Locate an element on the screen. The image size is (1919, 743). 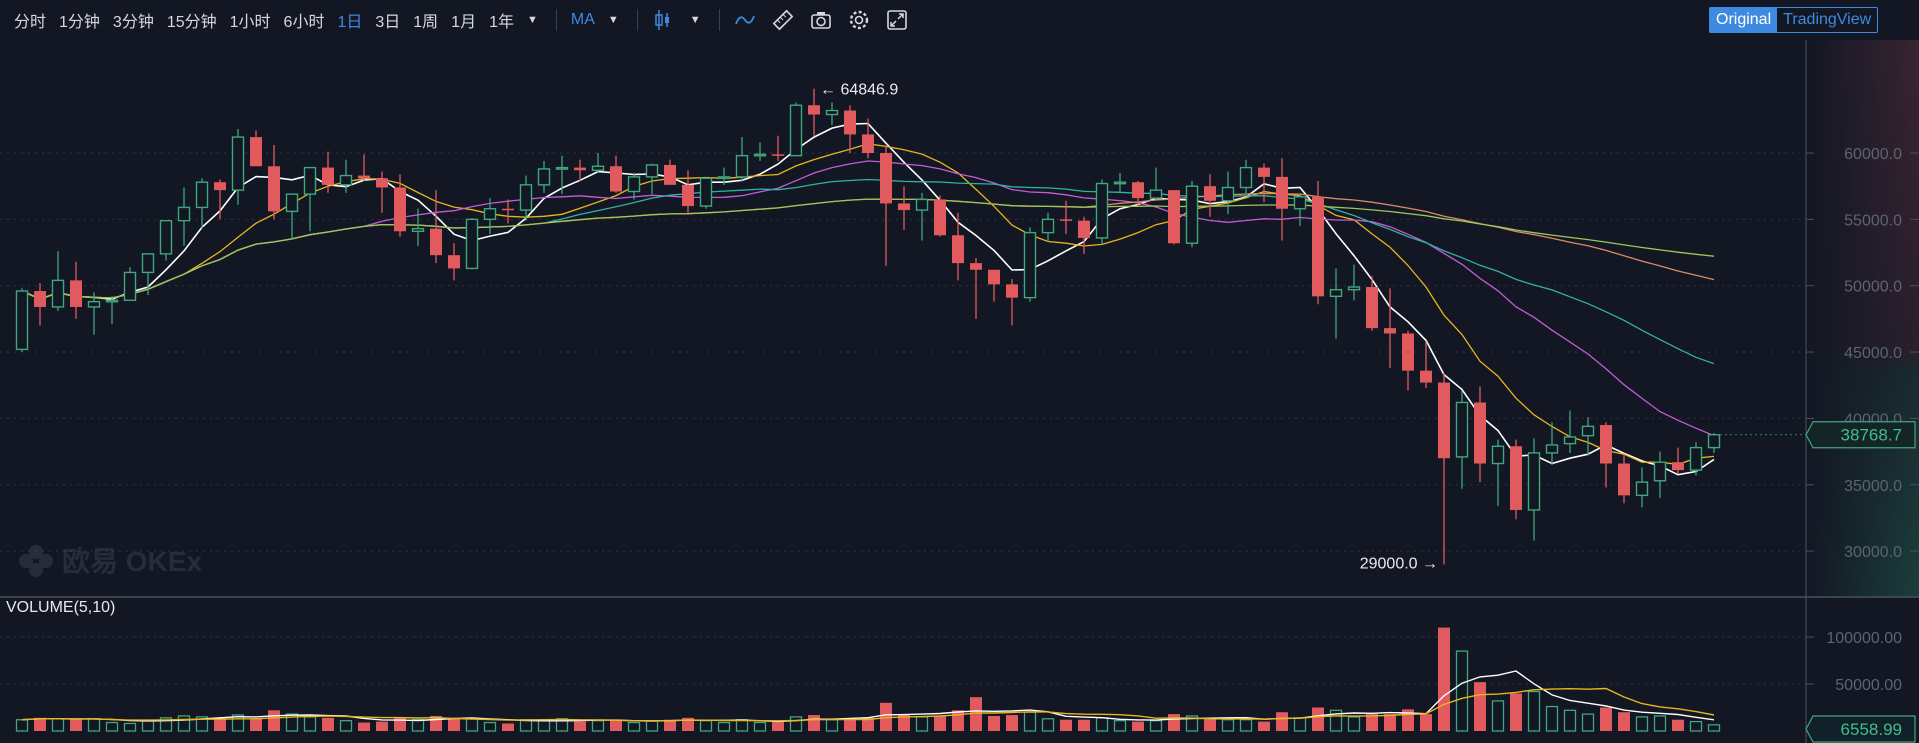
candlestick-icon is located at coordinates (663, 20).